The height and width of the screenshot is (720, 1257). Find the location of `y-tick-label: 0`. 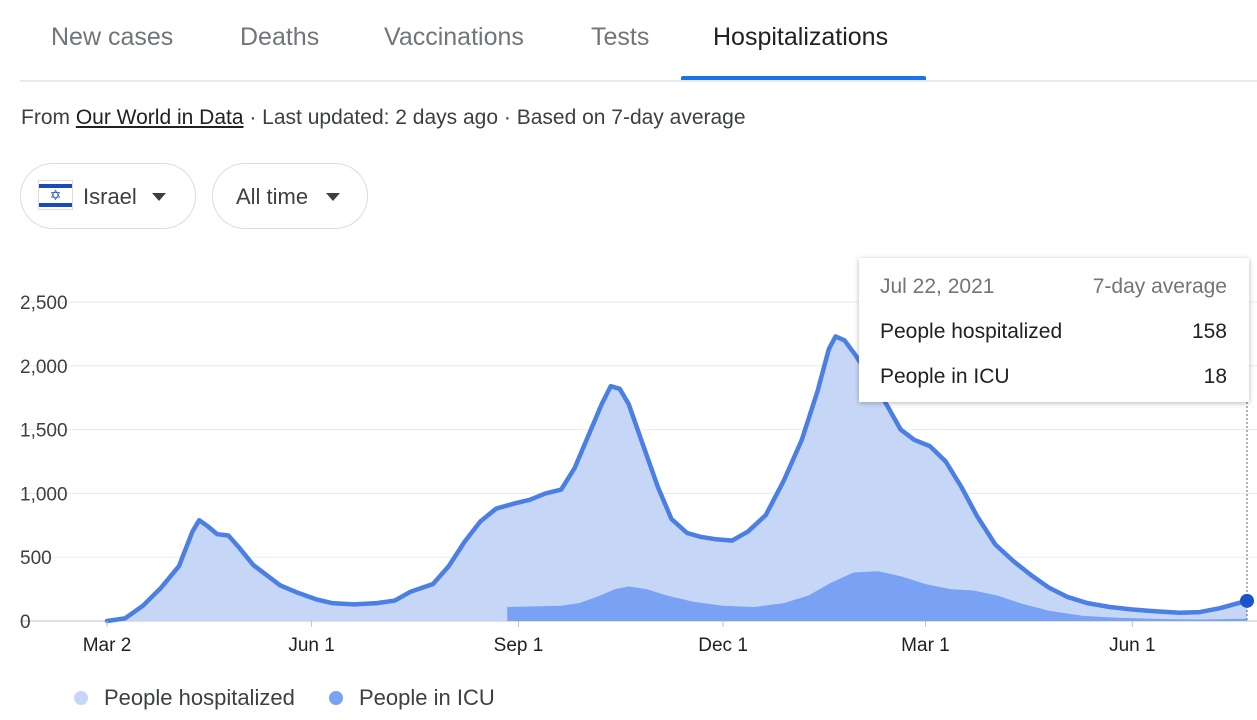

y-tick-label: 0 is located at coordinates (25, 622).